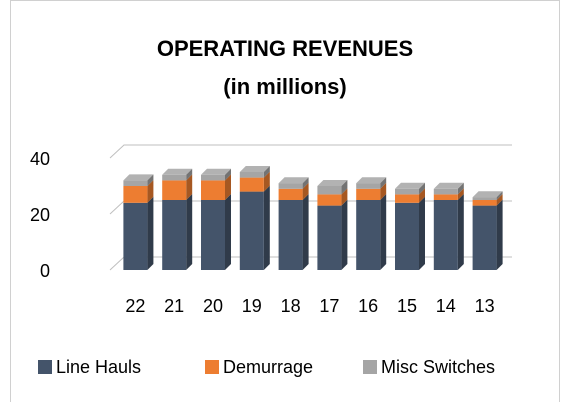 The image size is (571, 402). I want to click on x-tick-label: 20, so click(213, 306).